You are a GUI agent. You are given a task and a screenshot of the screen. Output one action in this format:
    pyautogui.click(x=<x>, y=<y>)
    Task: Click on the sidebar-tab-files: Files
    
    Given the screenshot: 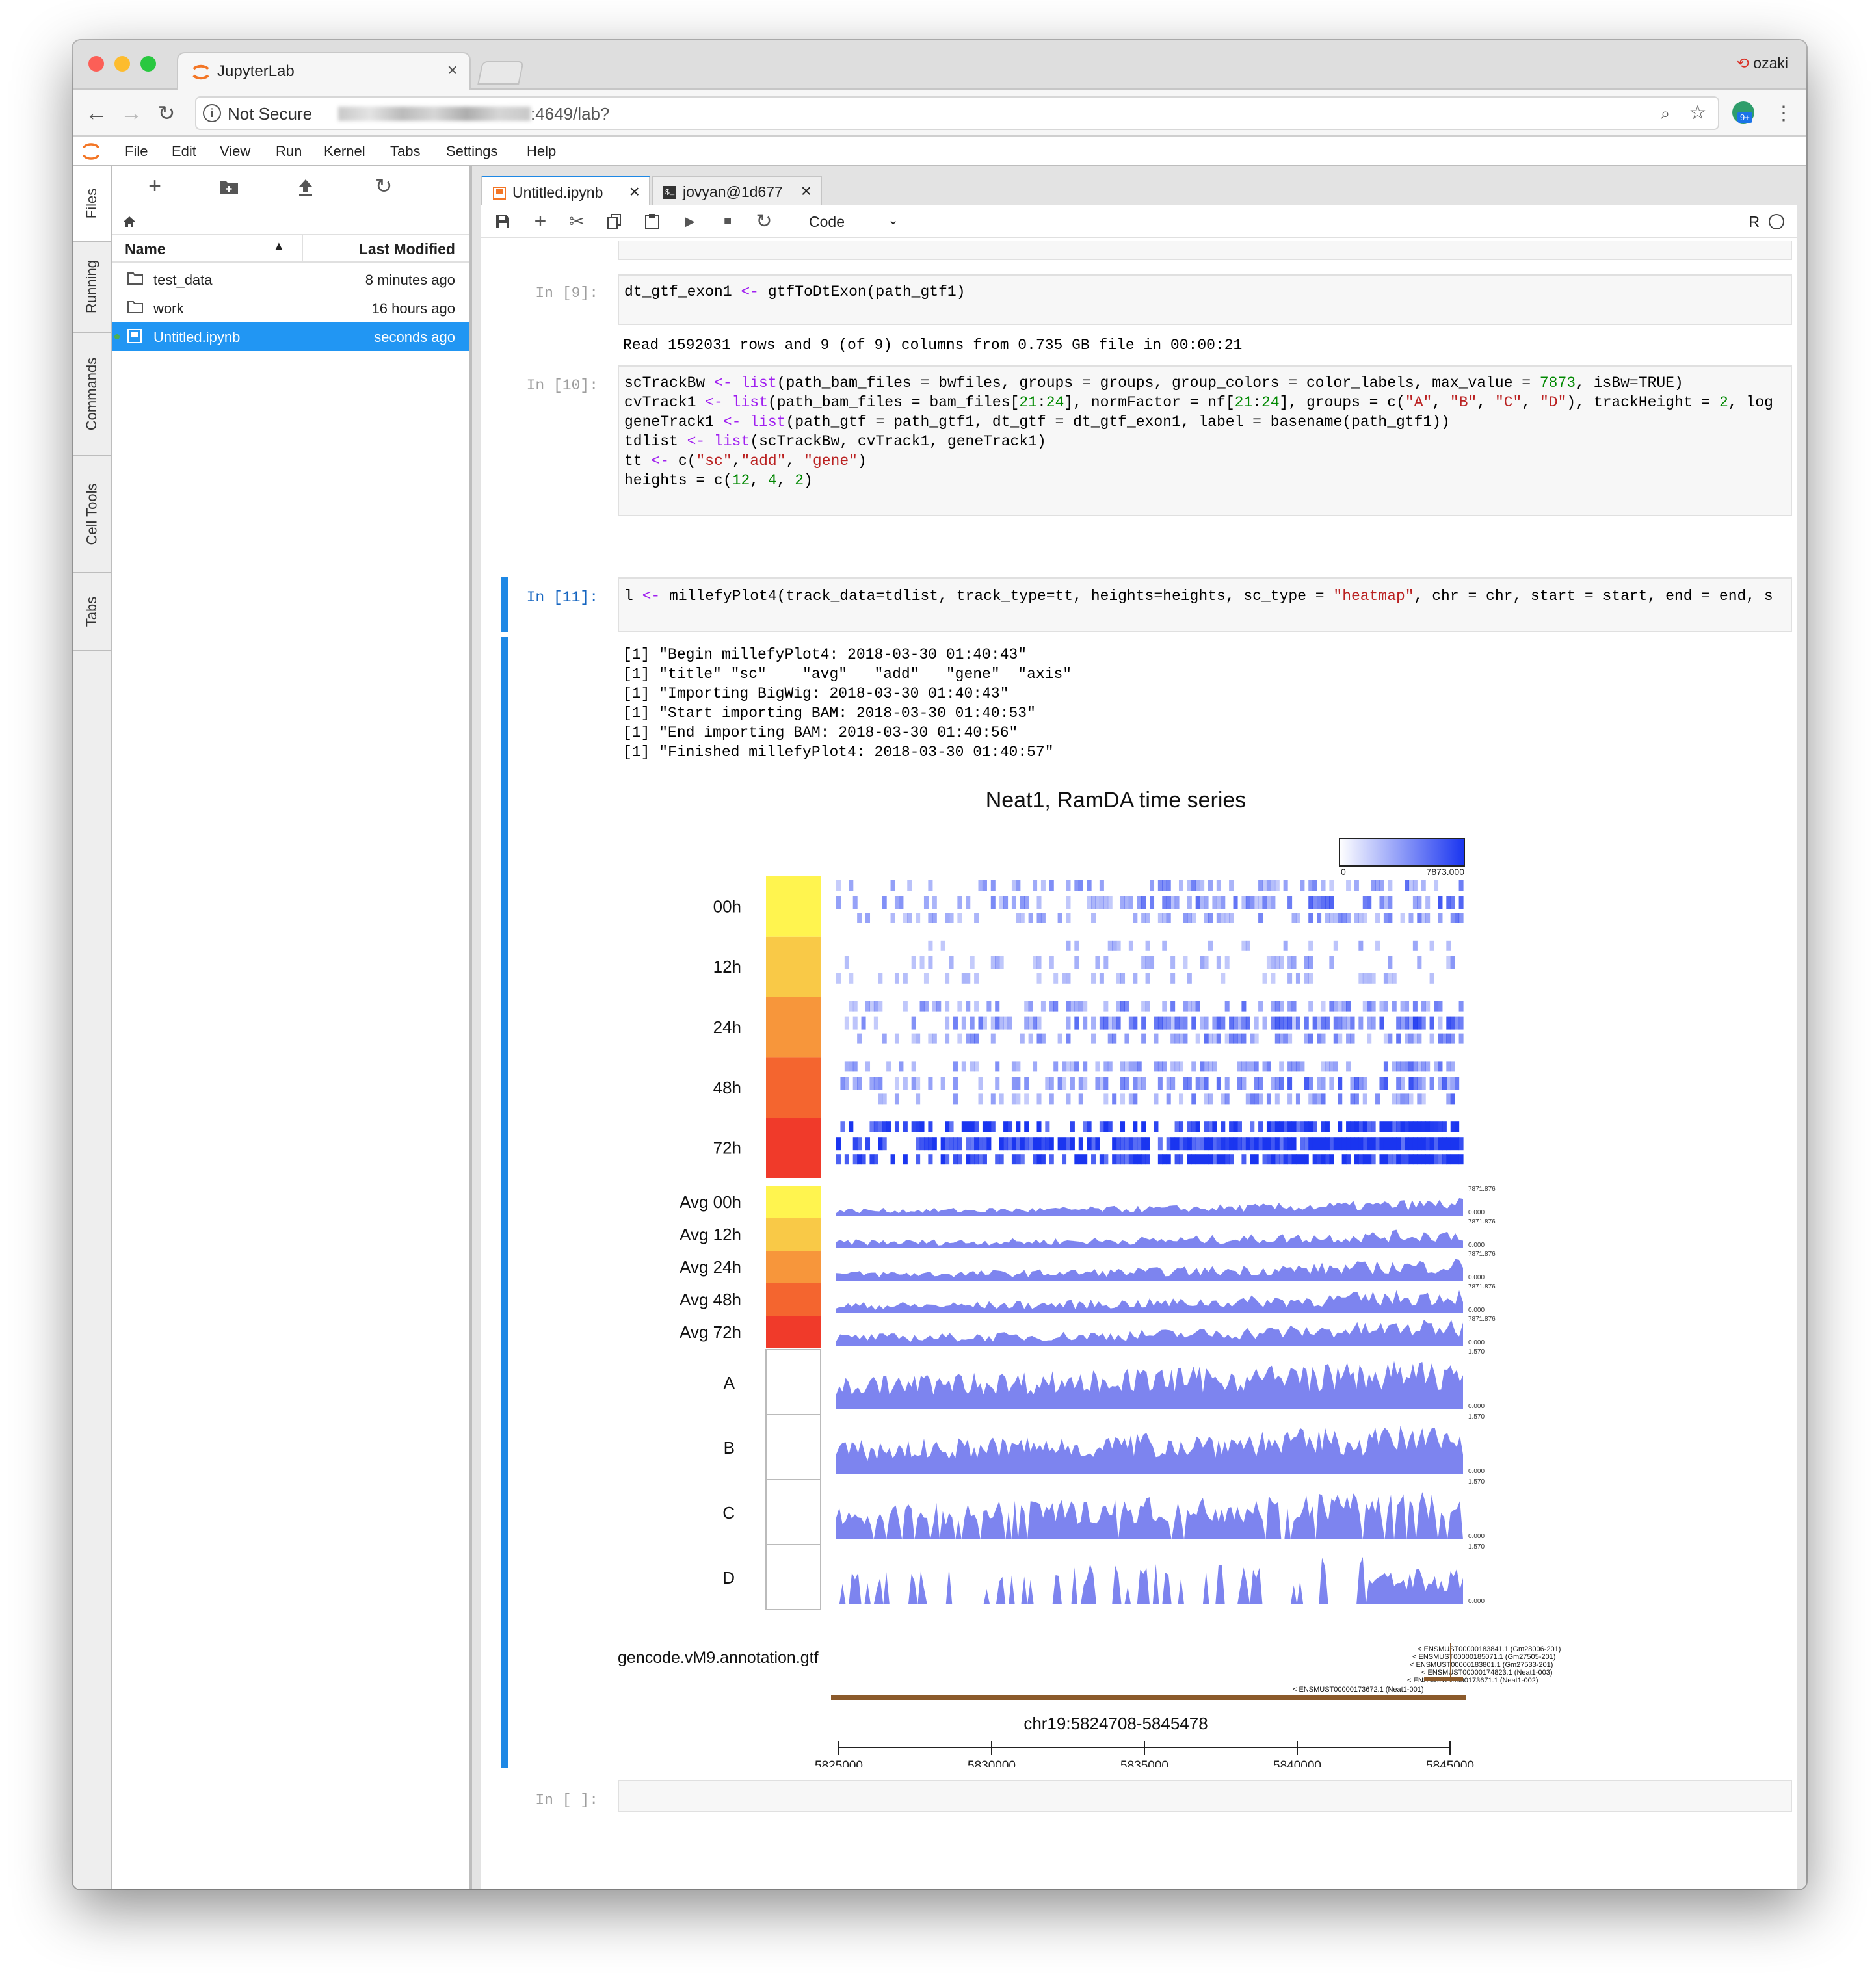 What is the action you would take?
    pyautogui.click(x=92, y=204)
    